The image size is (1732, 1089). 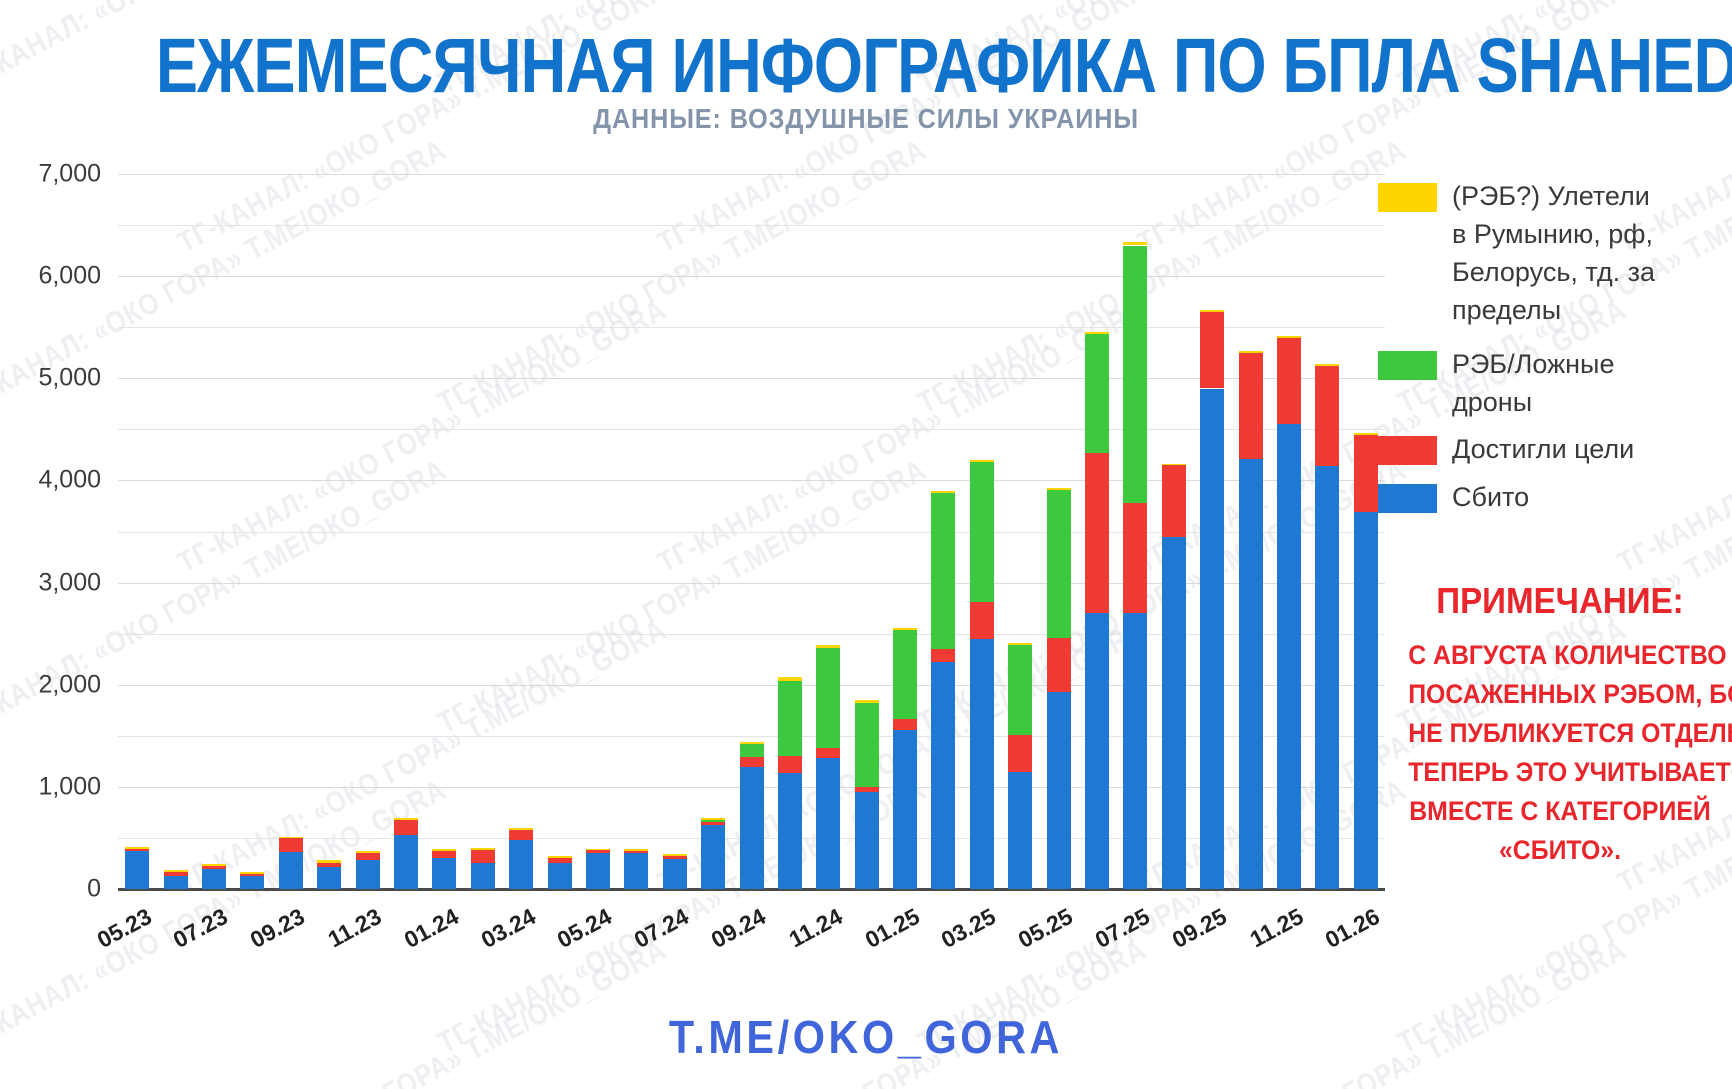 What do you see at coordinates (661, 928) in the screenshot?
I see `x-axis-tick-label: 07.24` at bounding box center [661, 928].